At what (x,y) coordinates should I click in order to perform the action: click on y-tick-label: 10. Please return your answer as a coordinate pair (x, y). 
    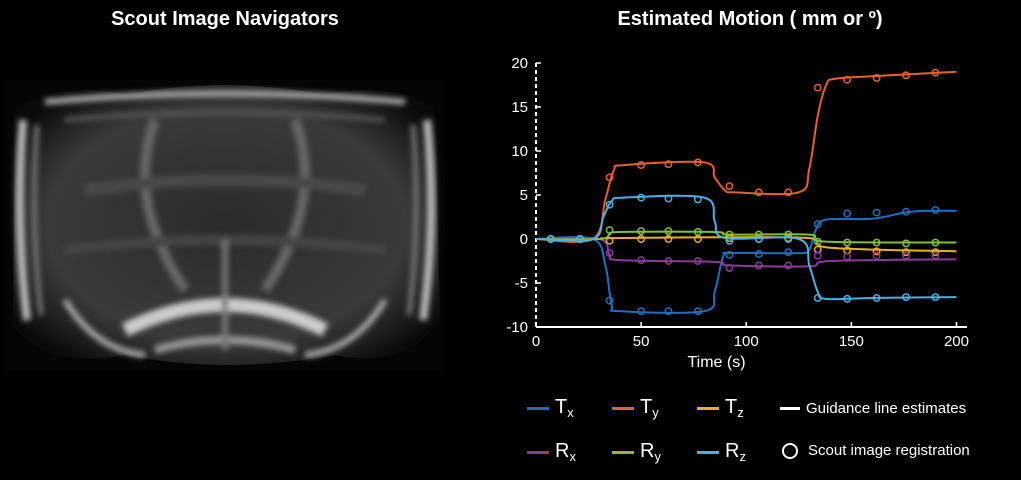
    Looking at the image, I should click on (519, 151).